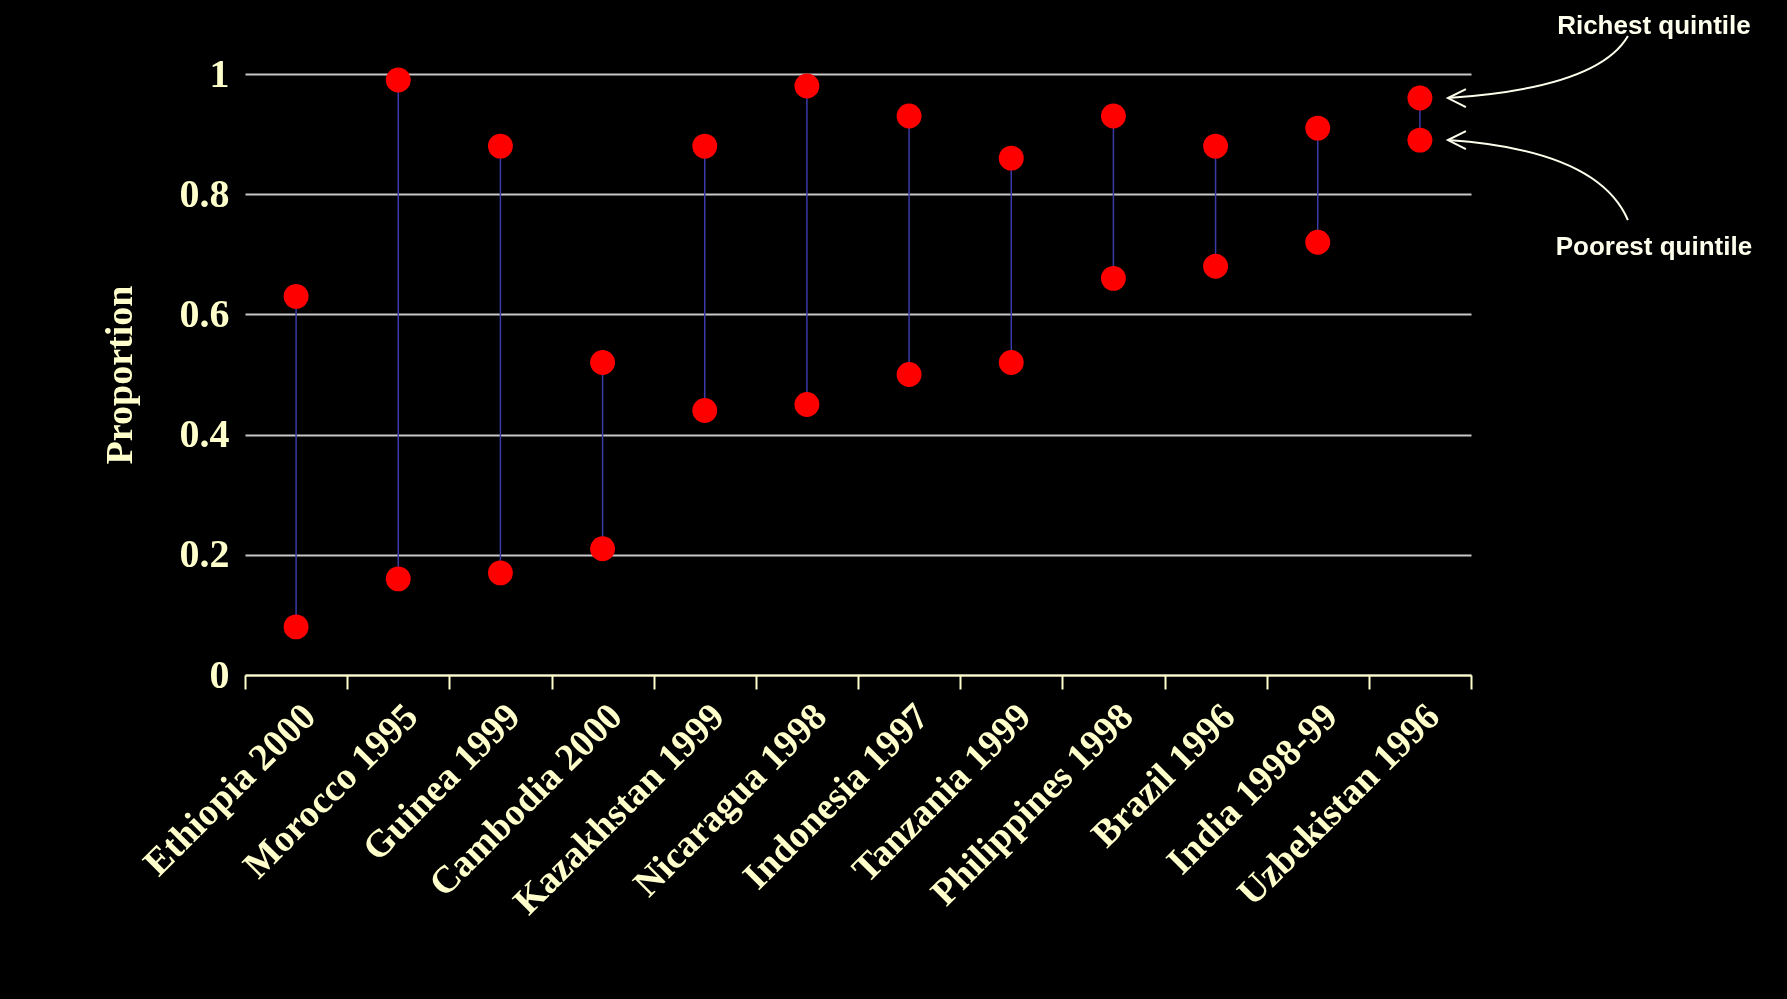  Describe the element at coordinates (219, 674) in the screenshot. I see `y-tick-label: 0` at that location.